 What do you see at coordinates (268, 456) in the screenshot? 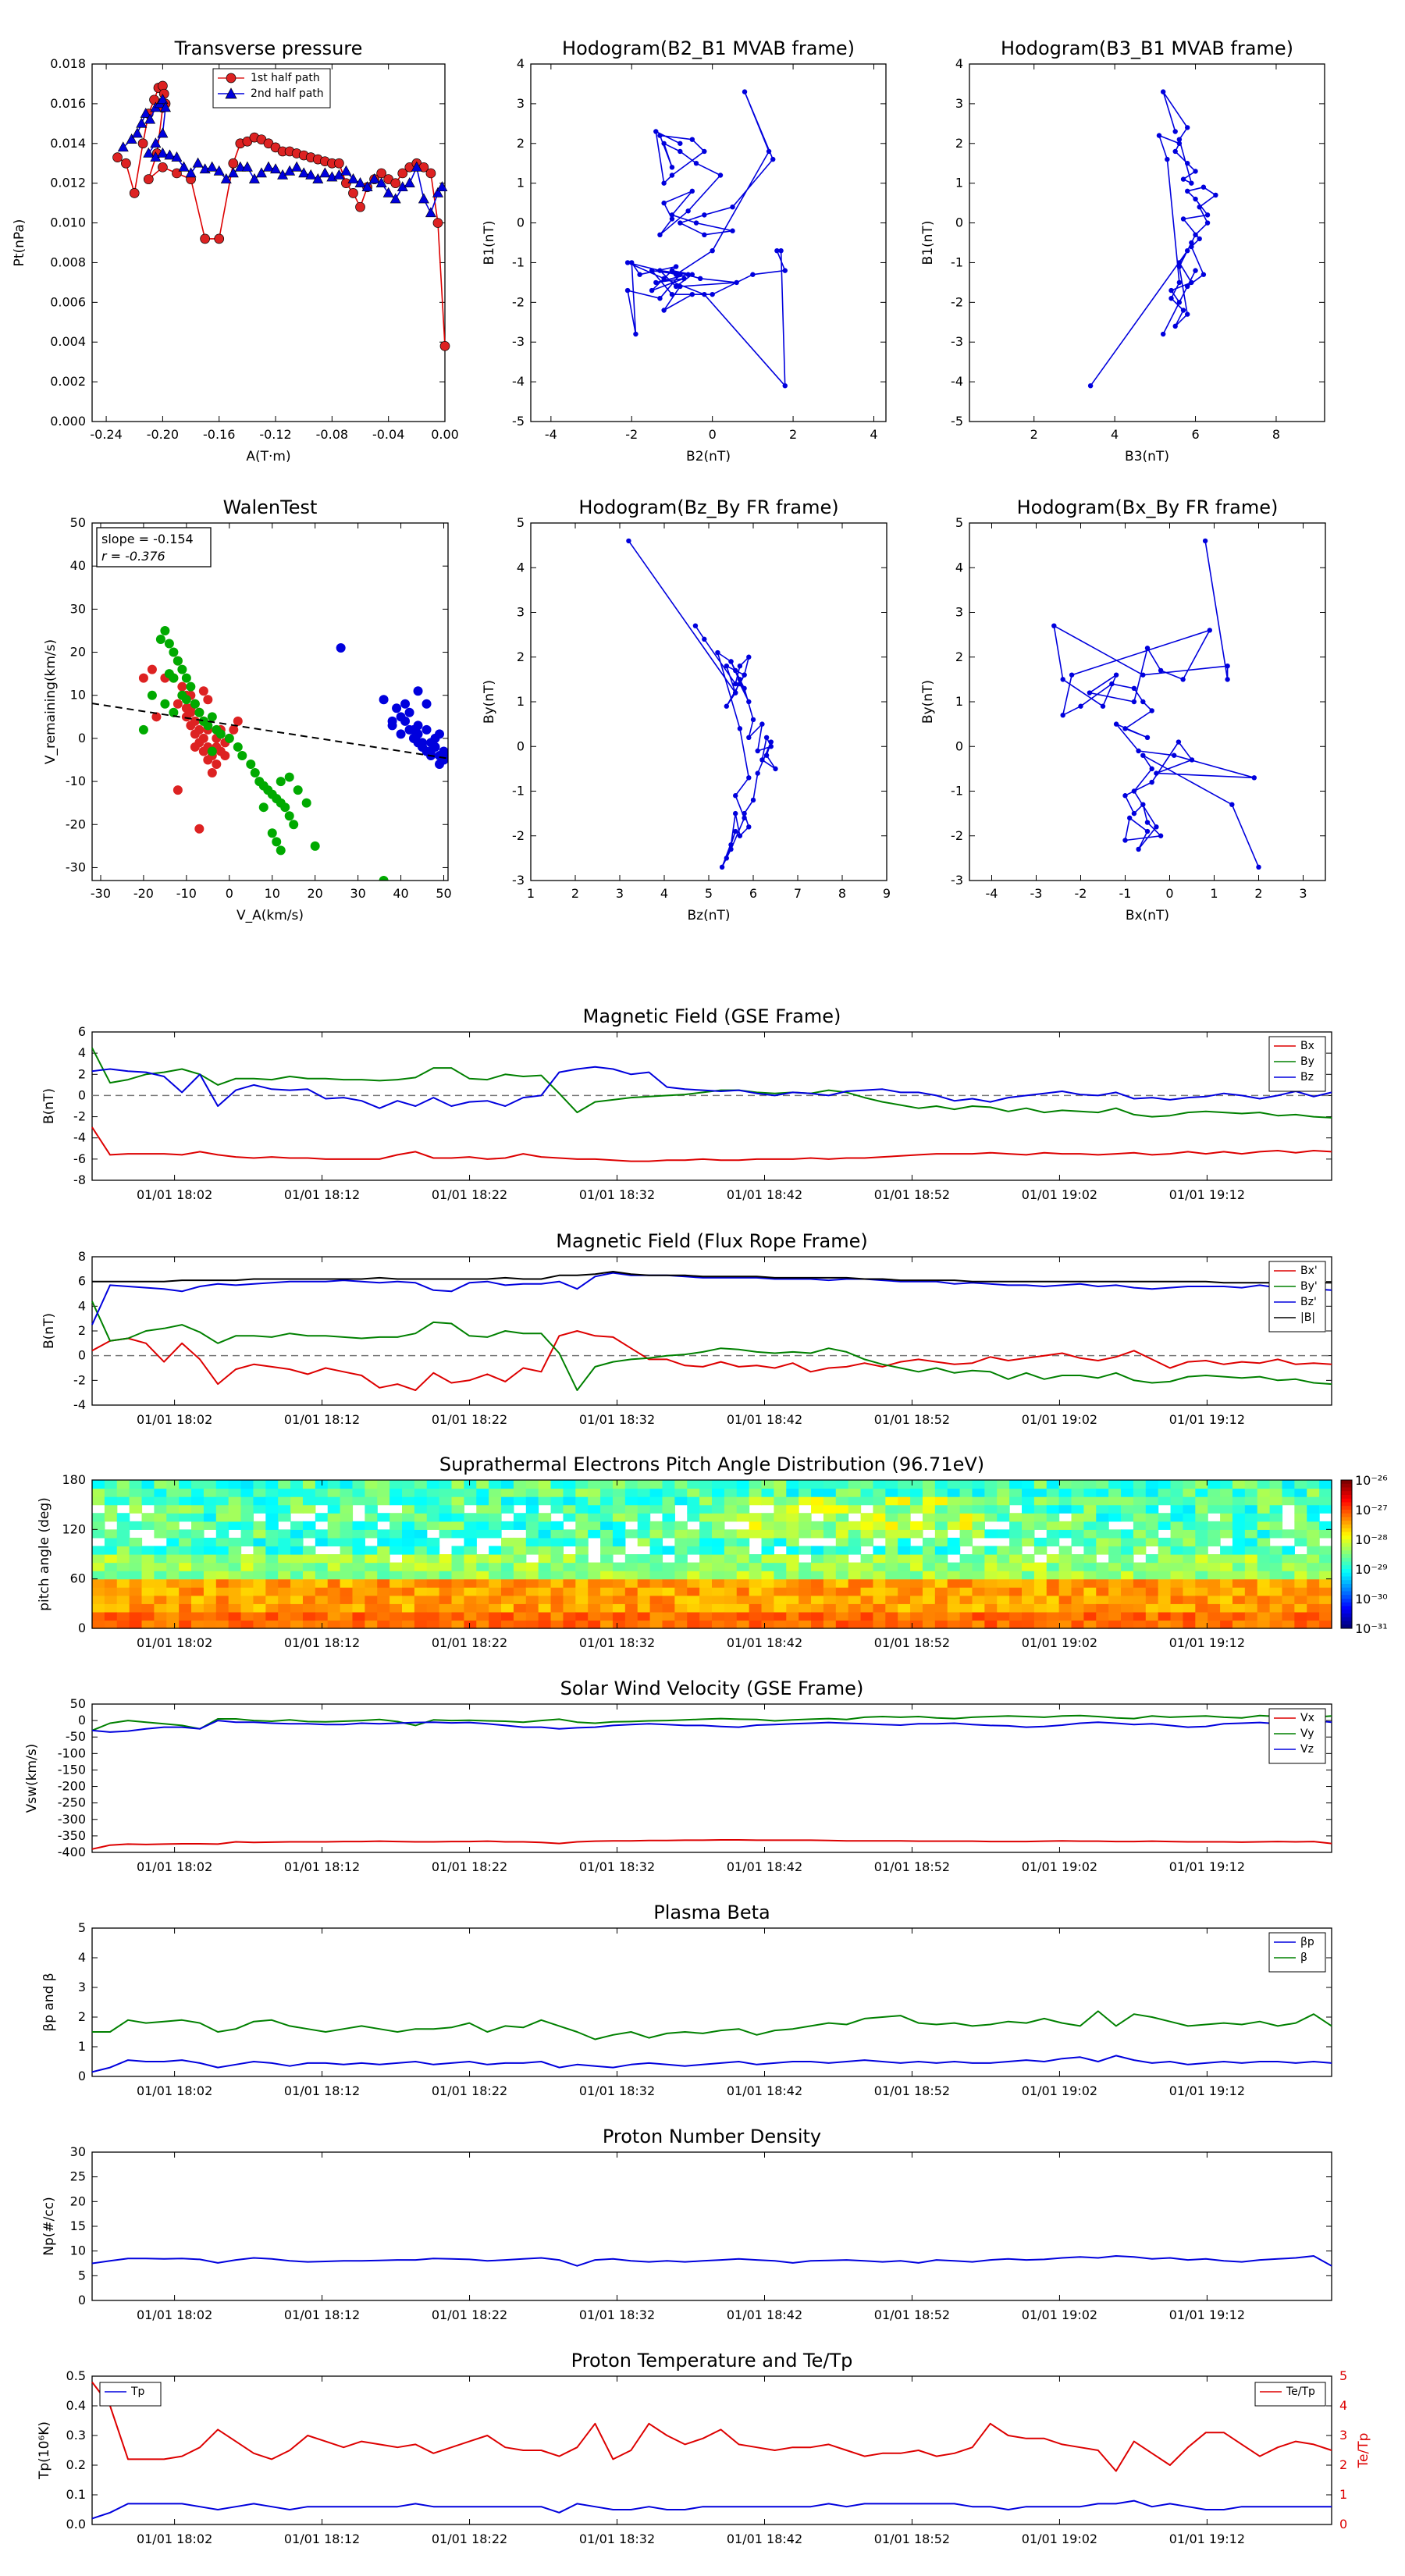
I see `x-axis-label: A(T·m)` at bounding box center [268, 456].